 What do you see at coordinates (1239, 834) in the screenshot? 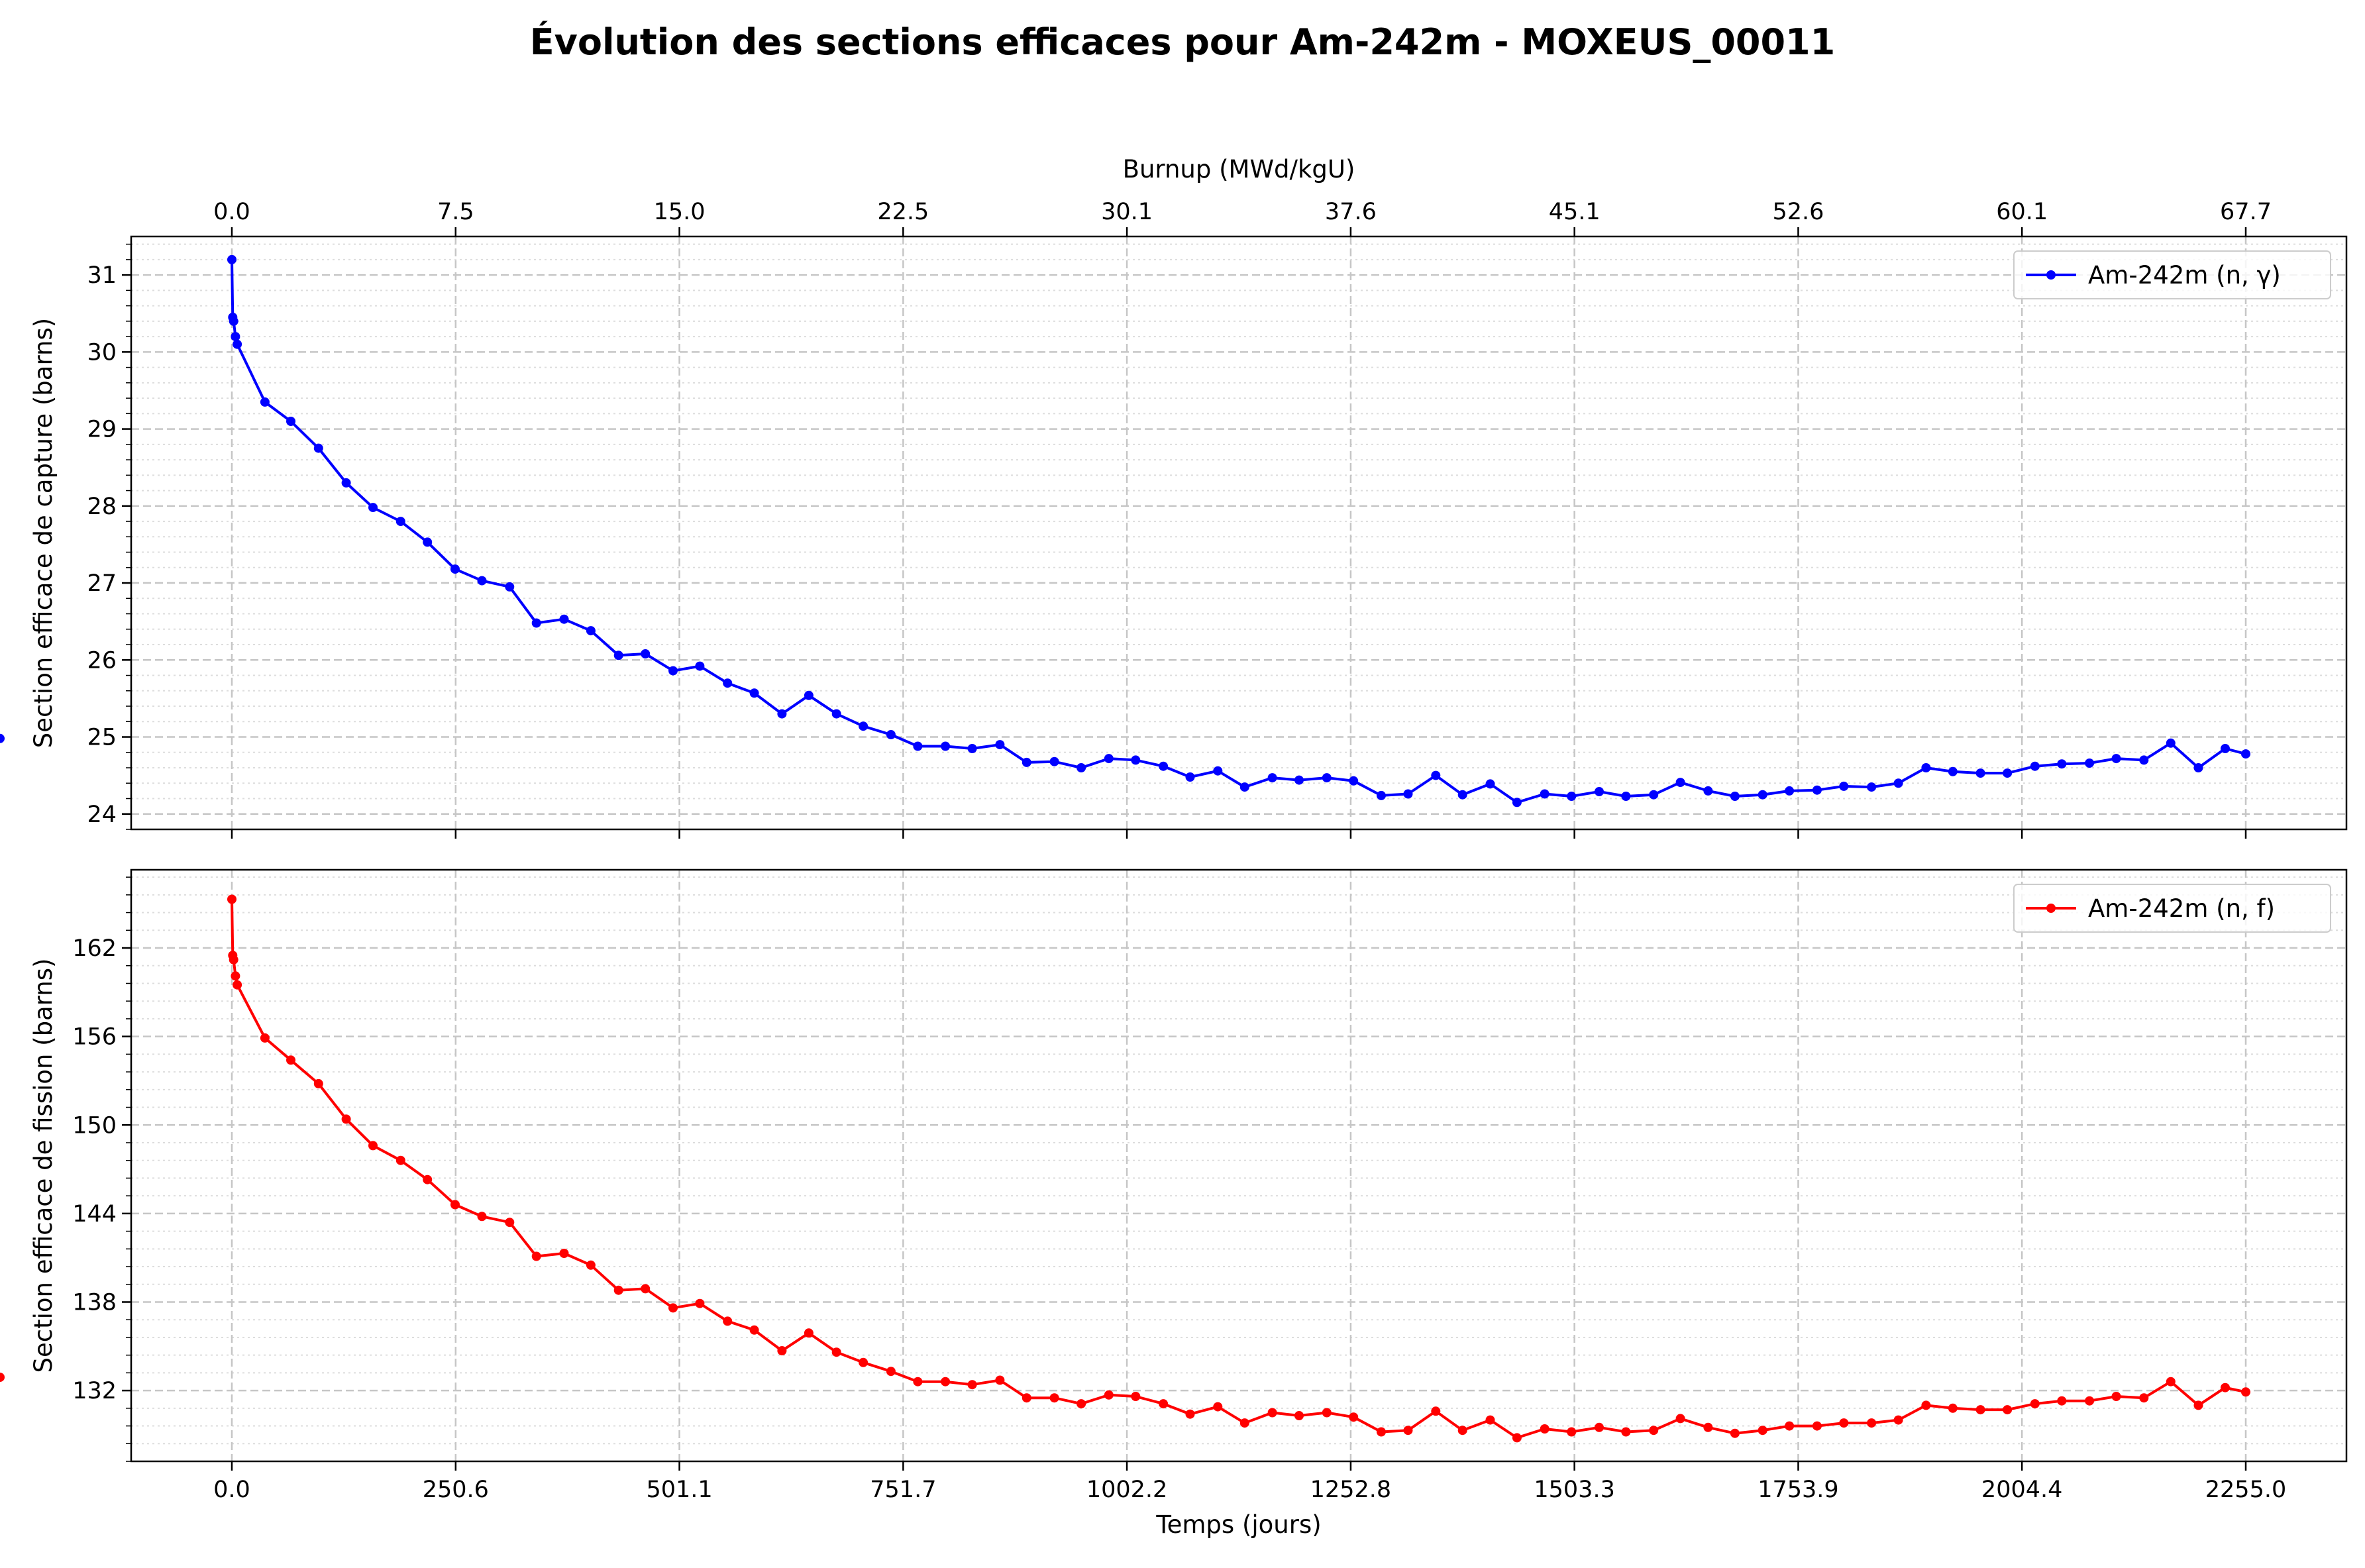
I see `capture-x-ticks` at bounding box center [1239, 834].